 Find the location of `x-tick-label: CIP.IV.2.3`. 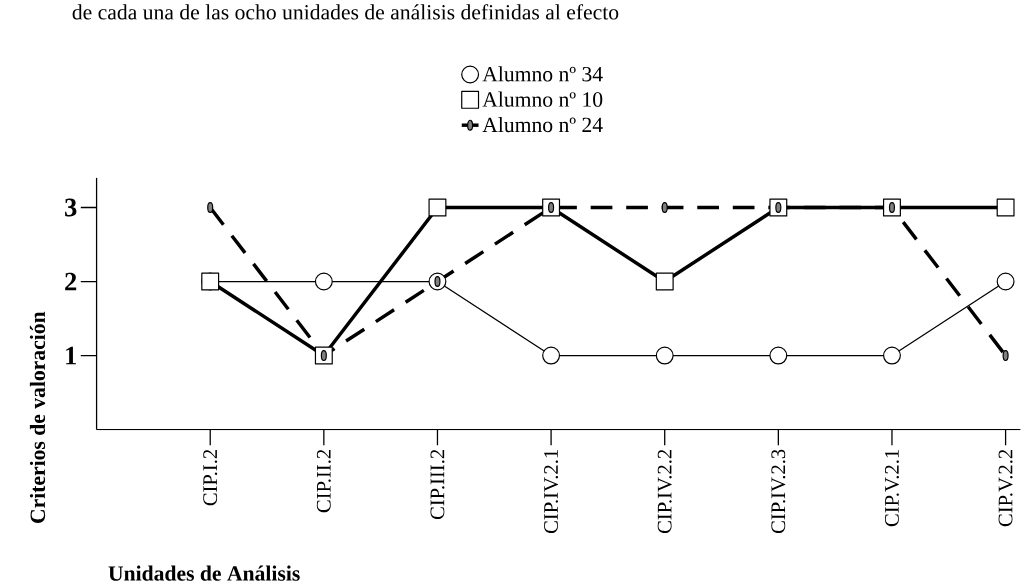

x-tick-label: CIP.IV.2.3 is located at coordinates (778, 491).